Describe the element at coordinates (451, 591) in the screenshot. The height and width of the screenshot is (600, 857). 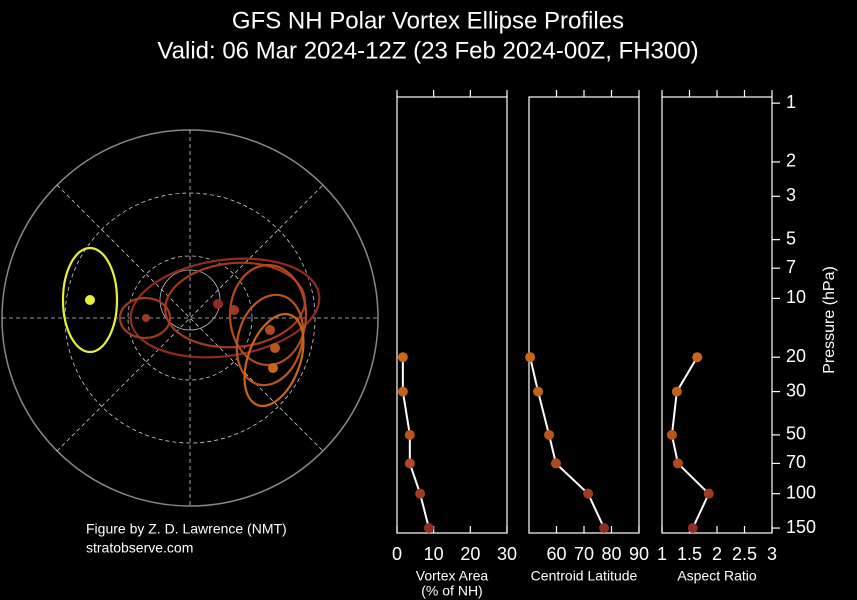
I see `x-axis-label: (% of NH)` at that location.